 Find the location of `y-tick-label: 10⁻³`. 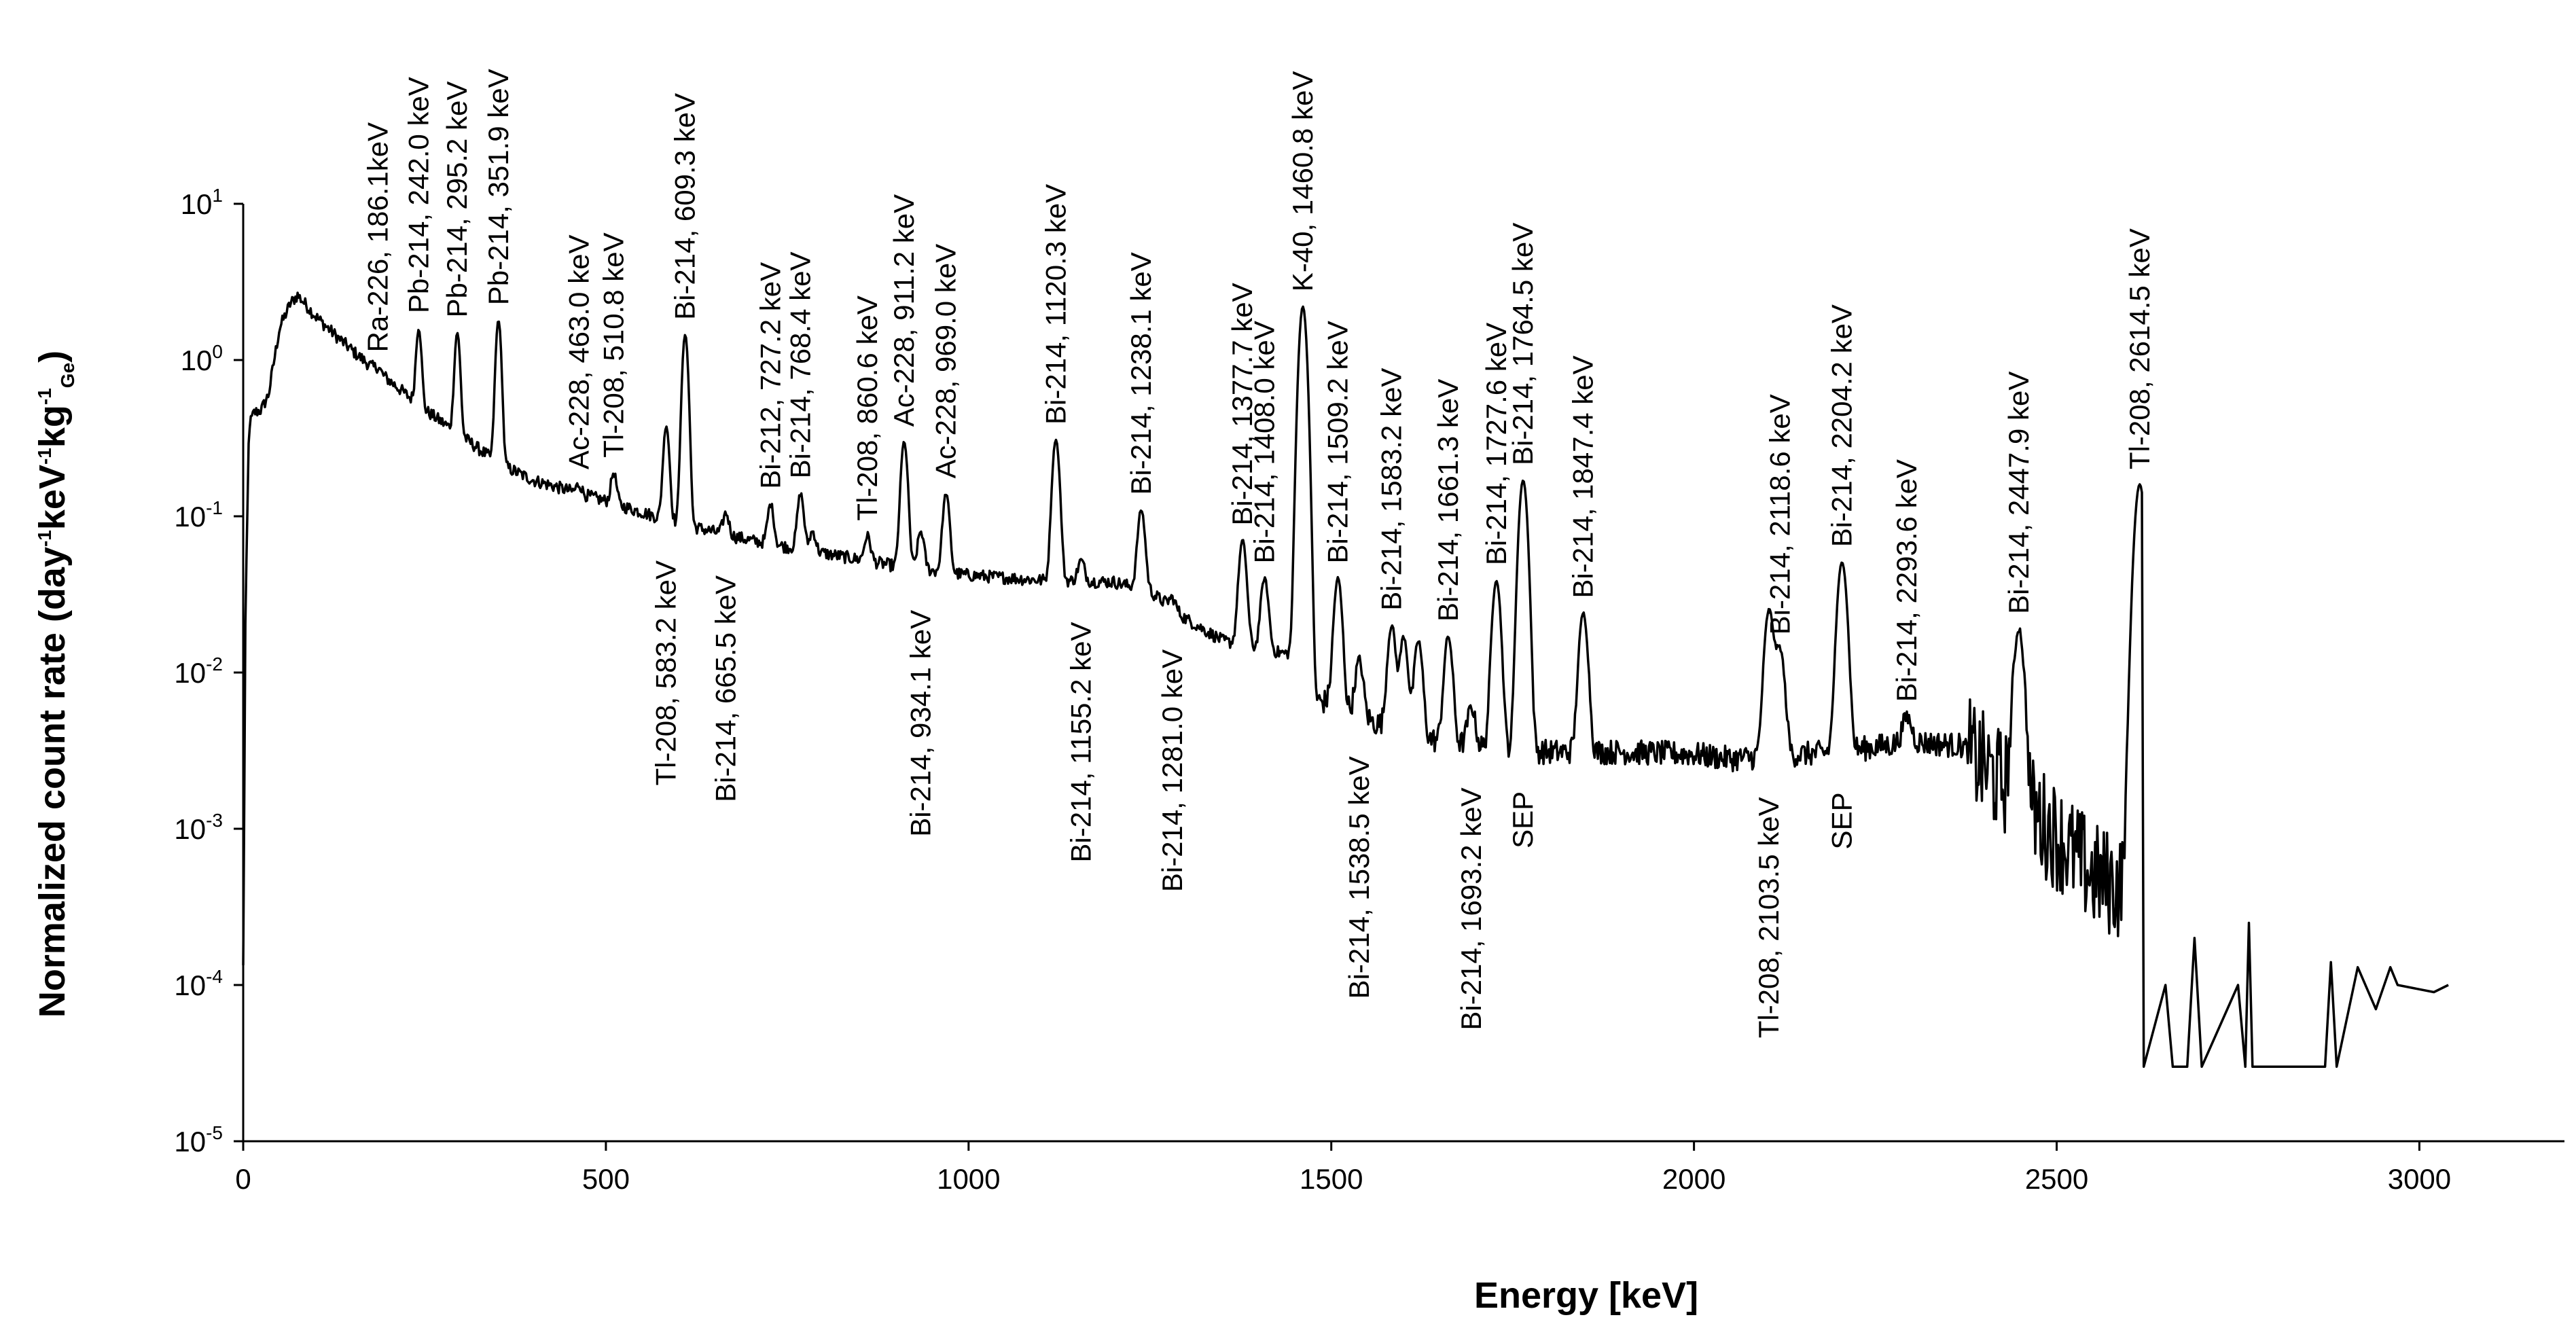

y-tick-label: 10⁻³ is located at coordinates (198, 827).